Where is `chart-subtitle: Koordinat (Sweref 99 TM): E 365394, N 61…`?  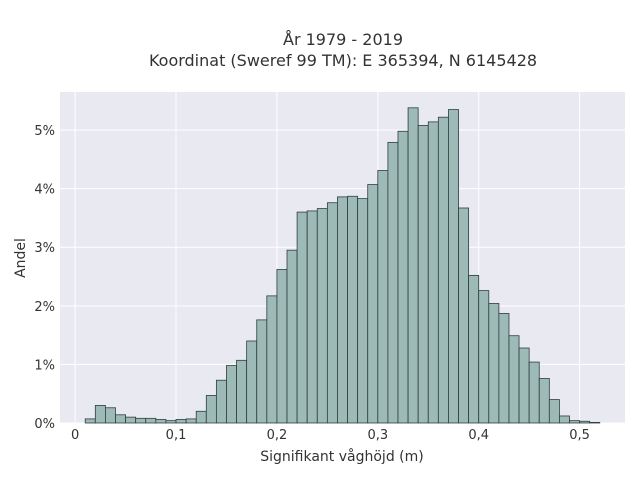 chart-subtitle: Koordinat (Sweref 99 TM): E 365394, N 61… is located at coordinates (343, 60).